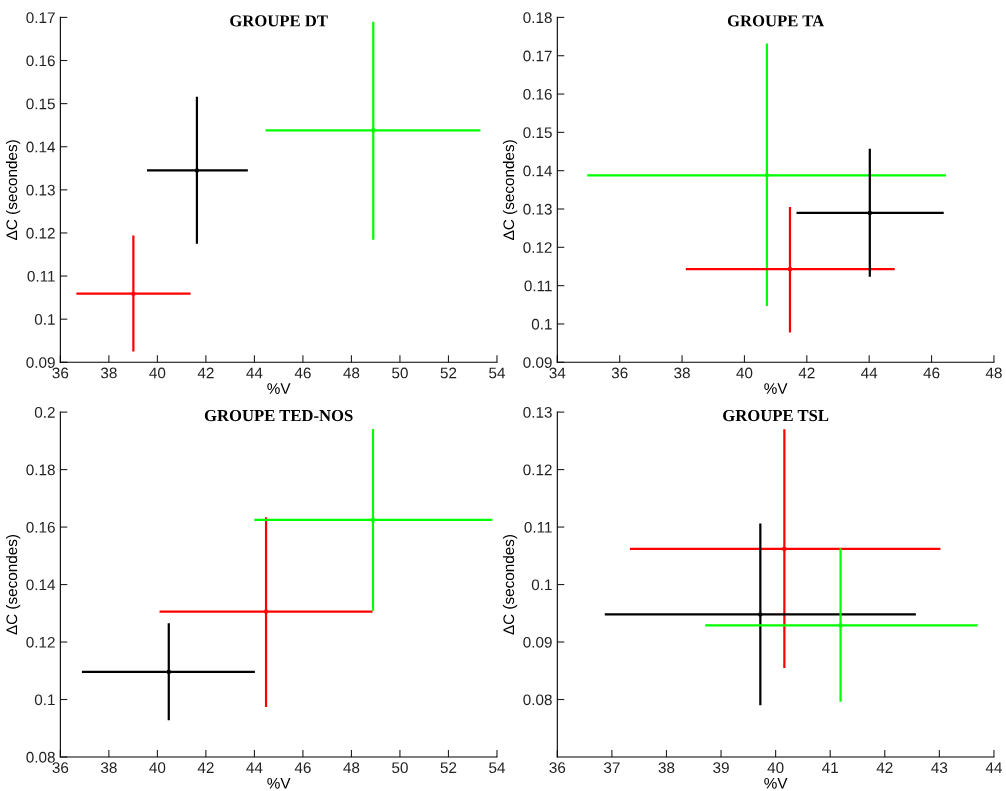  What do you see at coordinates (279, 21) in the screenshot?
I see `chart-title: GROUPE DT` at bounding box center [279, 21].